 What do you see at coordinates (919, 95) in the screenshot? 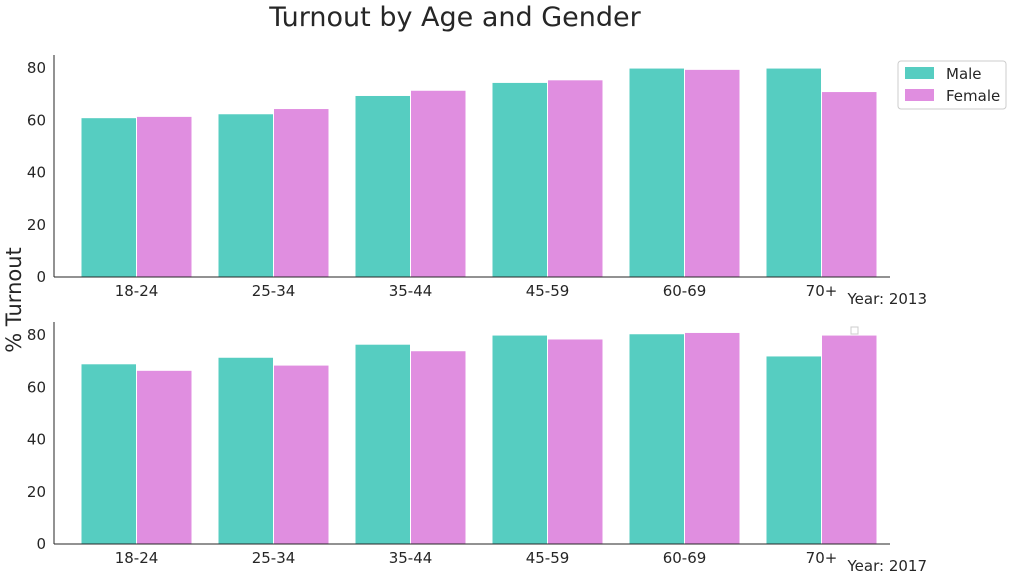
I see `legend-swatch-female` at bounding box center [919, 95].